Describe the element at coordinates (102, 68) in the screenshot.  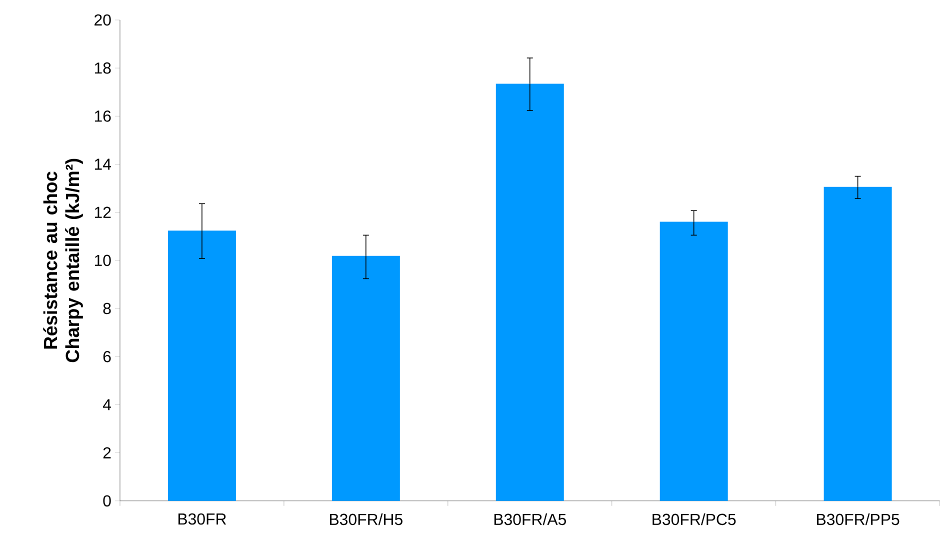
I see `y-tick-label: 18` at that location.